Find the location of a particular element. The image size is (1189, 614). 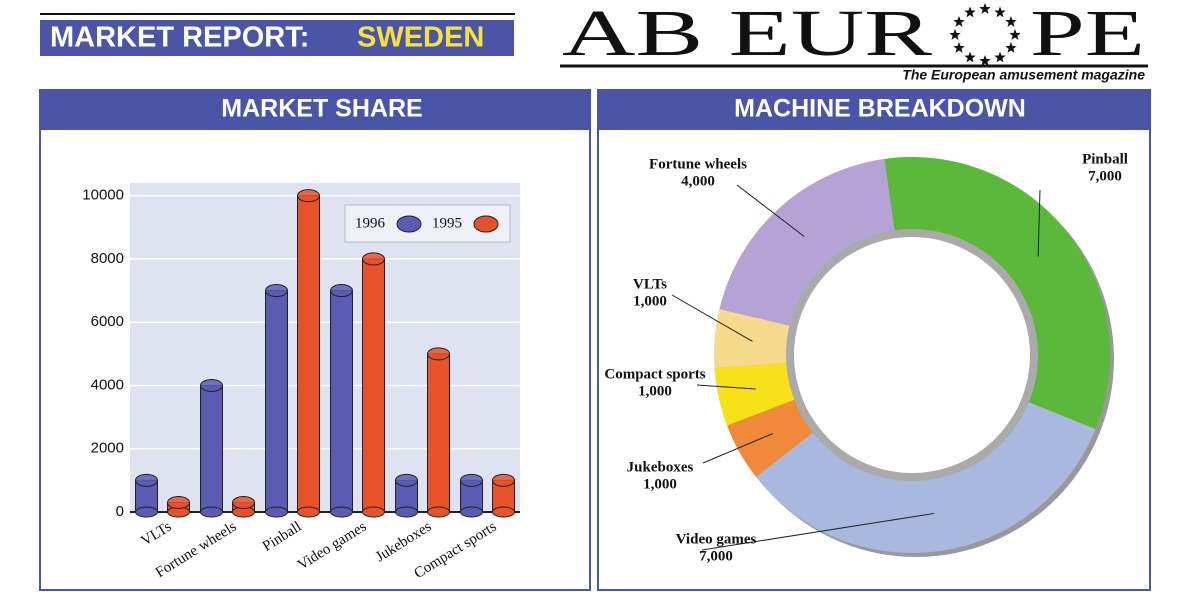

logo-left: AB EUR is located at coordinates (747, 35).